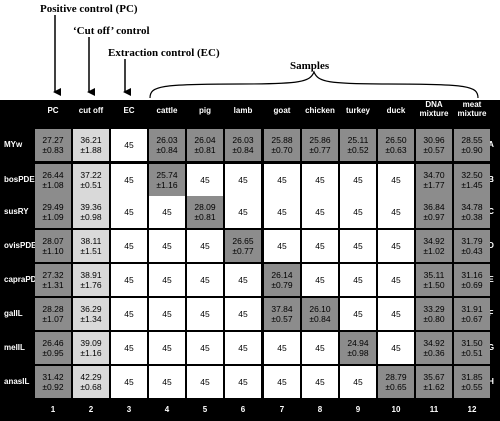 The width and height of the screenshot is (500, 421). Describe the element at coordinates (53, 387) in the screenshot. I see `well-error: ±0.92` at that location.